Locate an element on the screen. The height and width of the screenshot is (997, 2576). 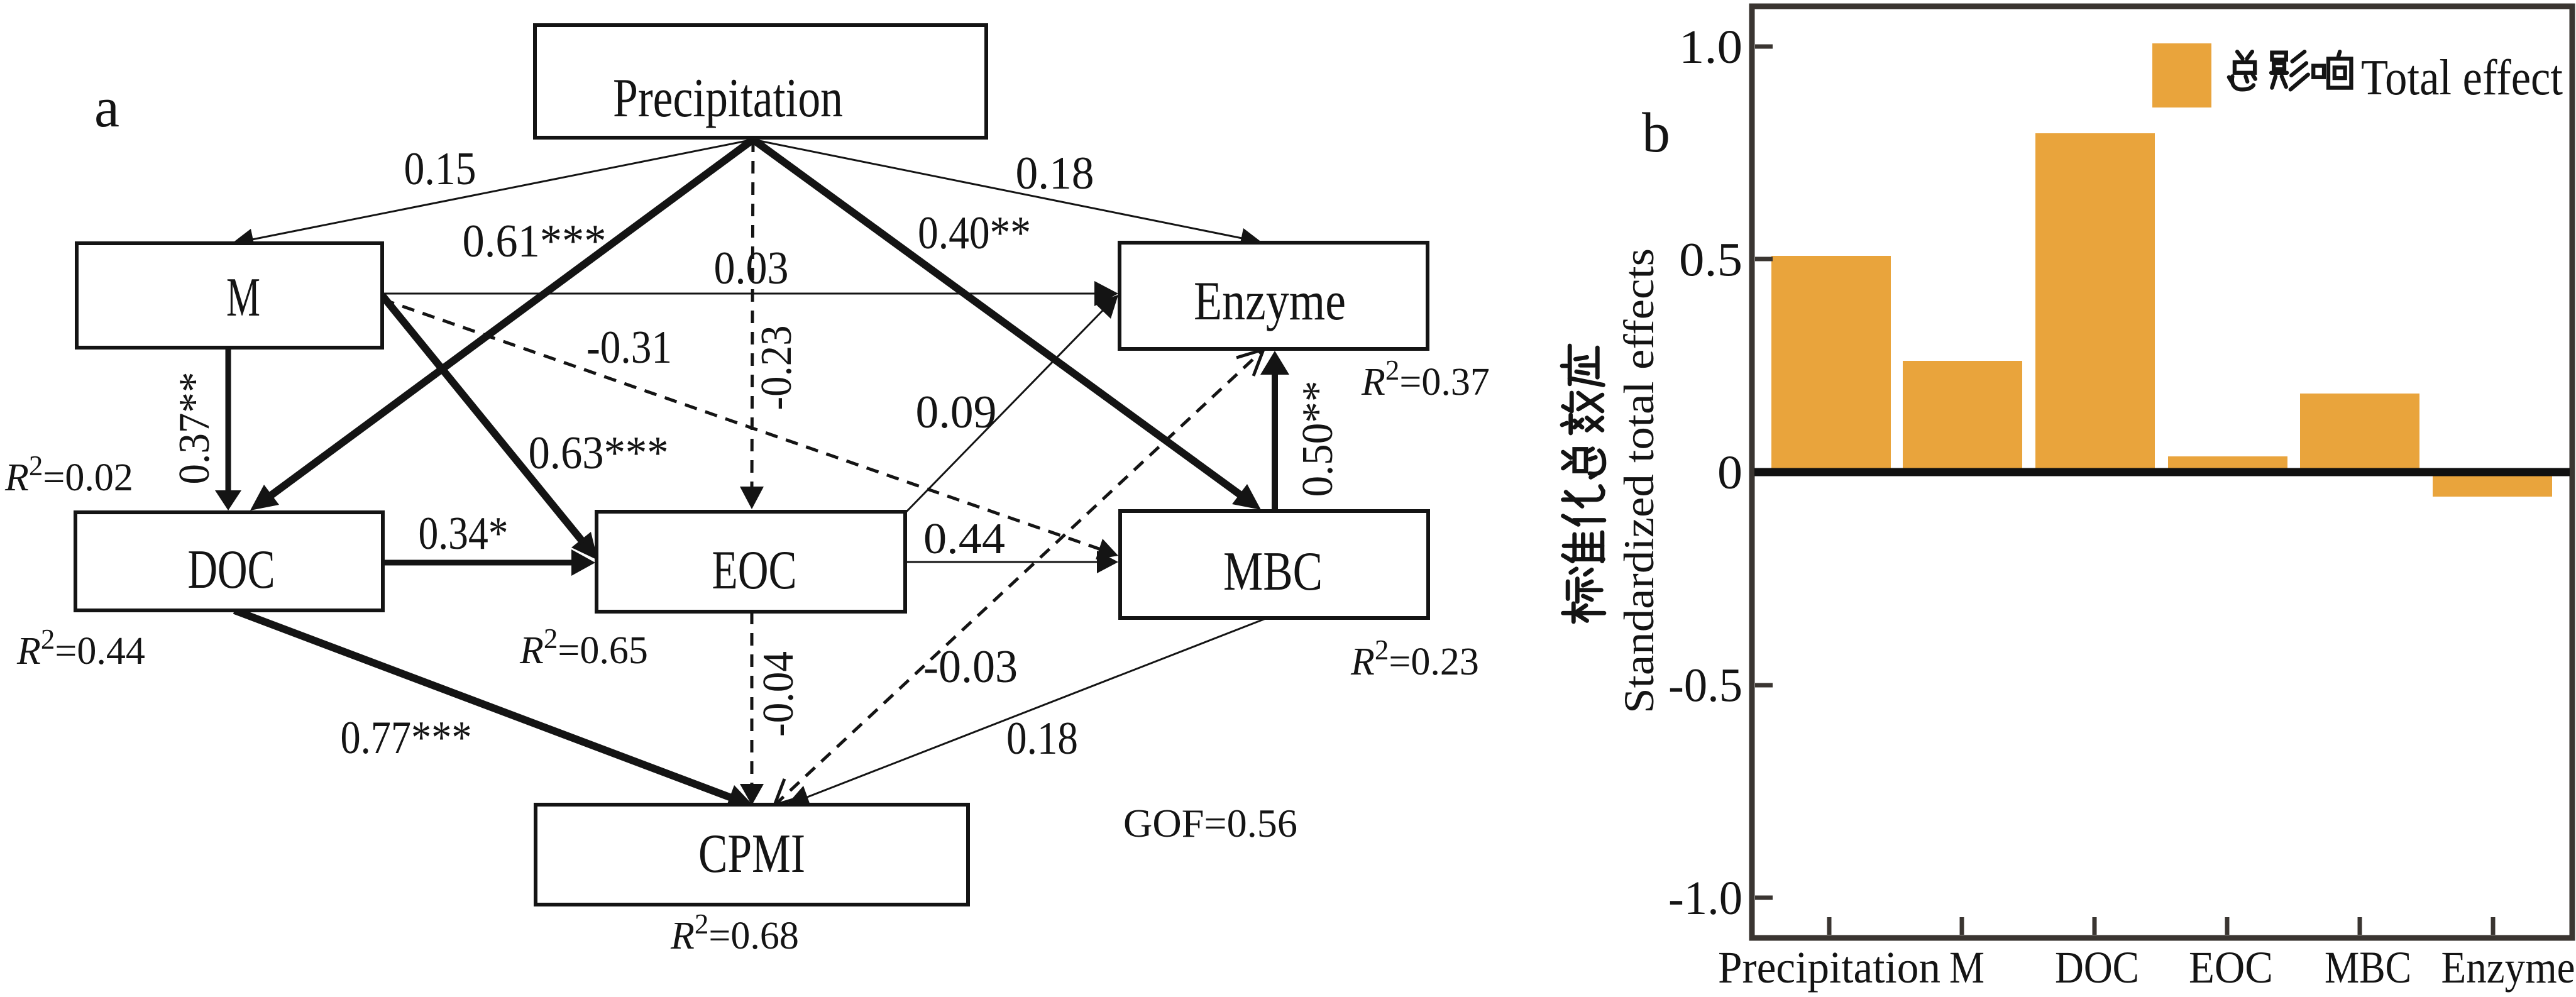
svg-text: 0.50** is located at coordinates (1318, 439).